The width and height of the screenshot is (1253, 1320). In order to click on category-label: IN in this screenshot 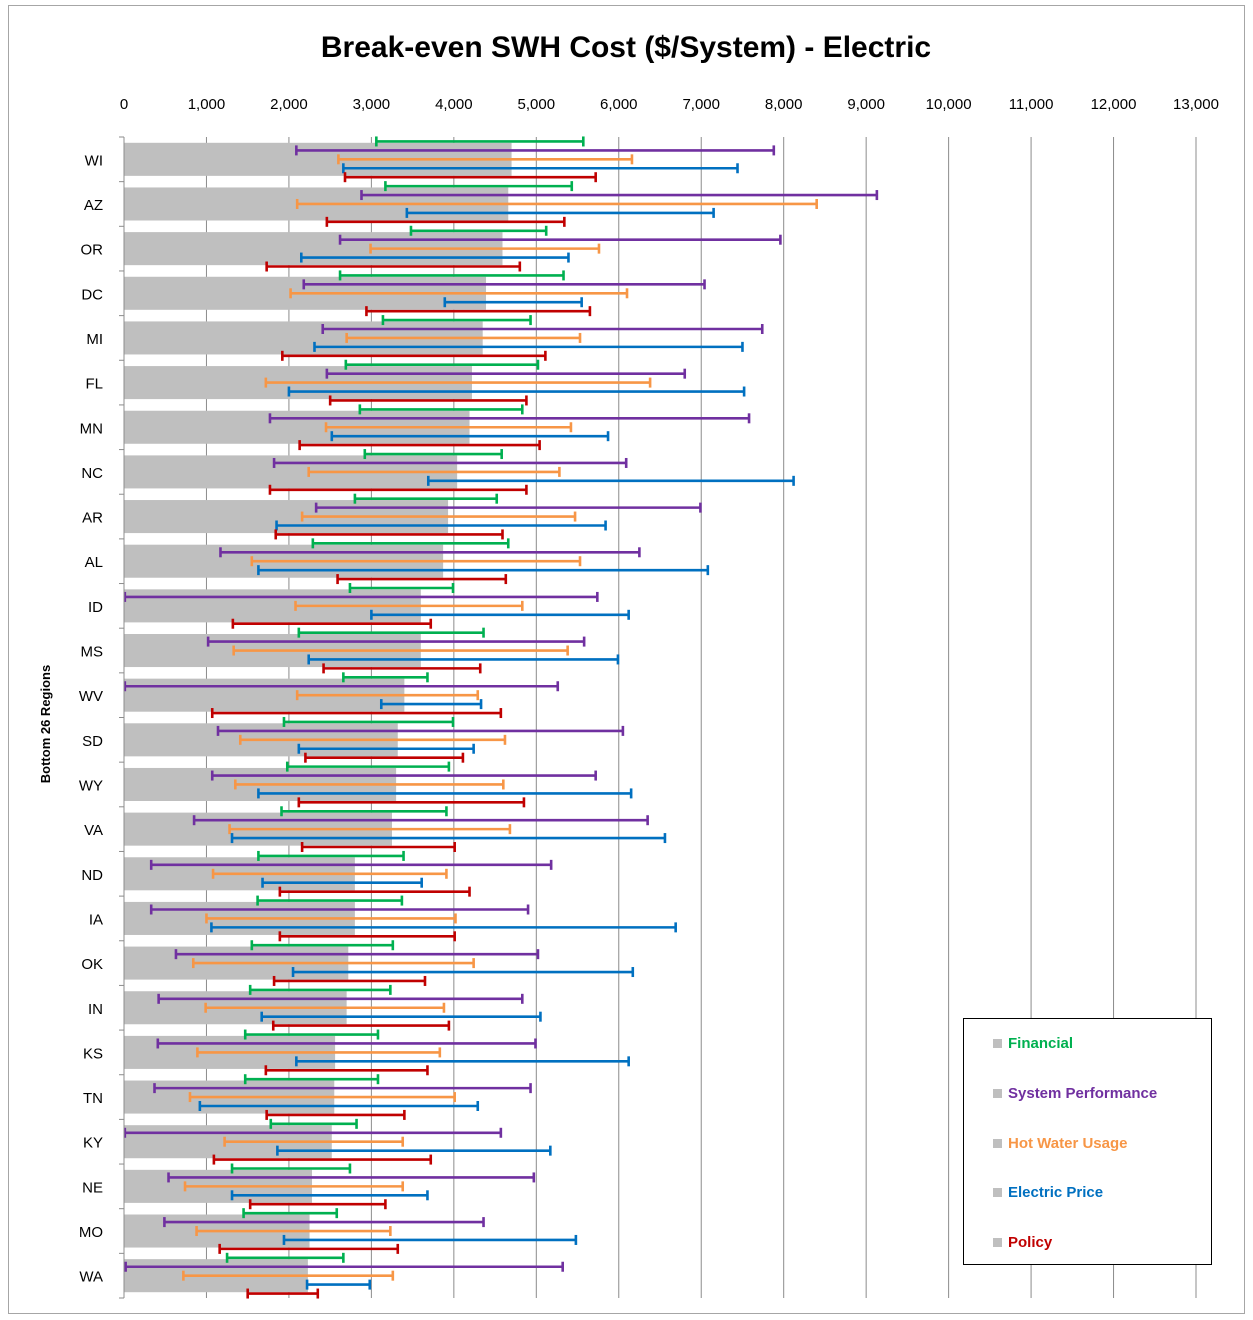, I will do `click(95, 1009)`.